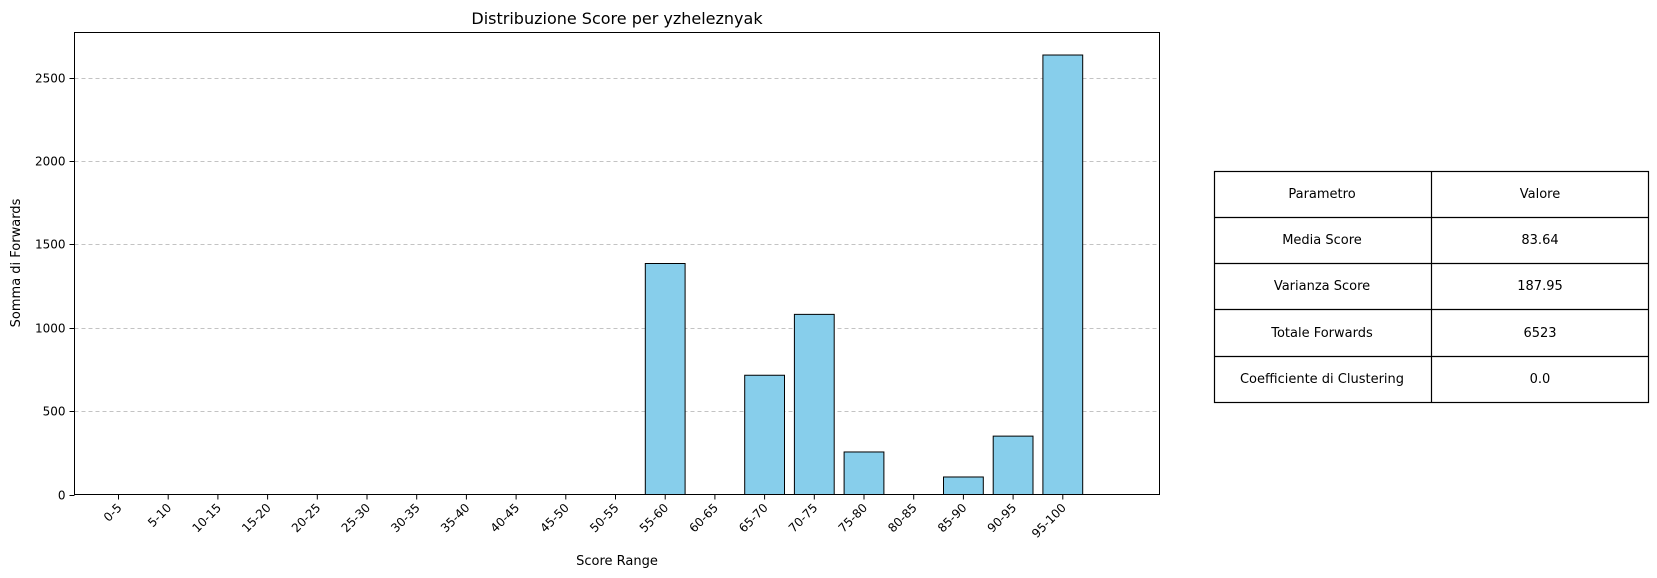  I want to click on table-row-varianza-param: Varianza Score, so click(1322, 286).